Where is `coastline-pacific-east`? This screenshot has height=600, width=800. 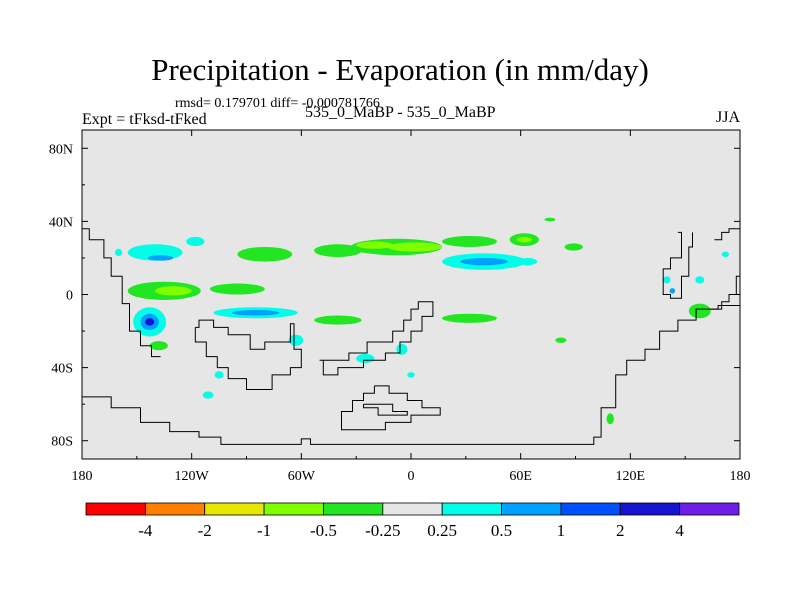
coastline-pacific-east is located at coordinates (725, 292).